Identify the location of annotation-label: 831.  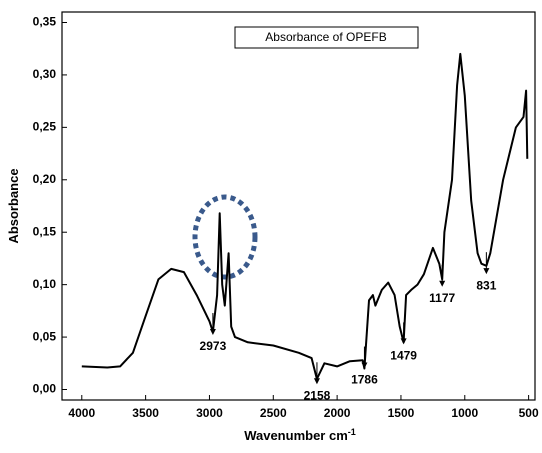
(486, 285).